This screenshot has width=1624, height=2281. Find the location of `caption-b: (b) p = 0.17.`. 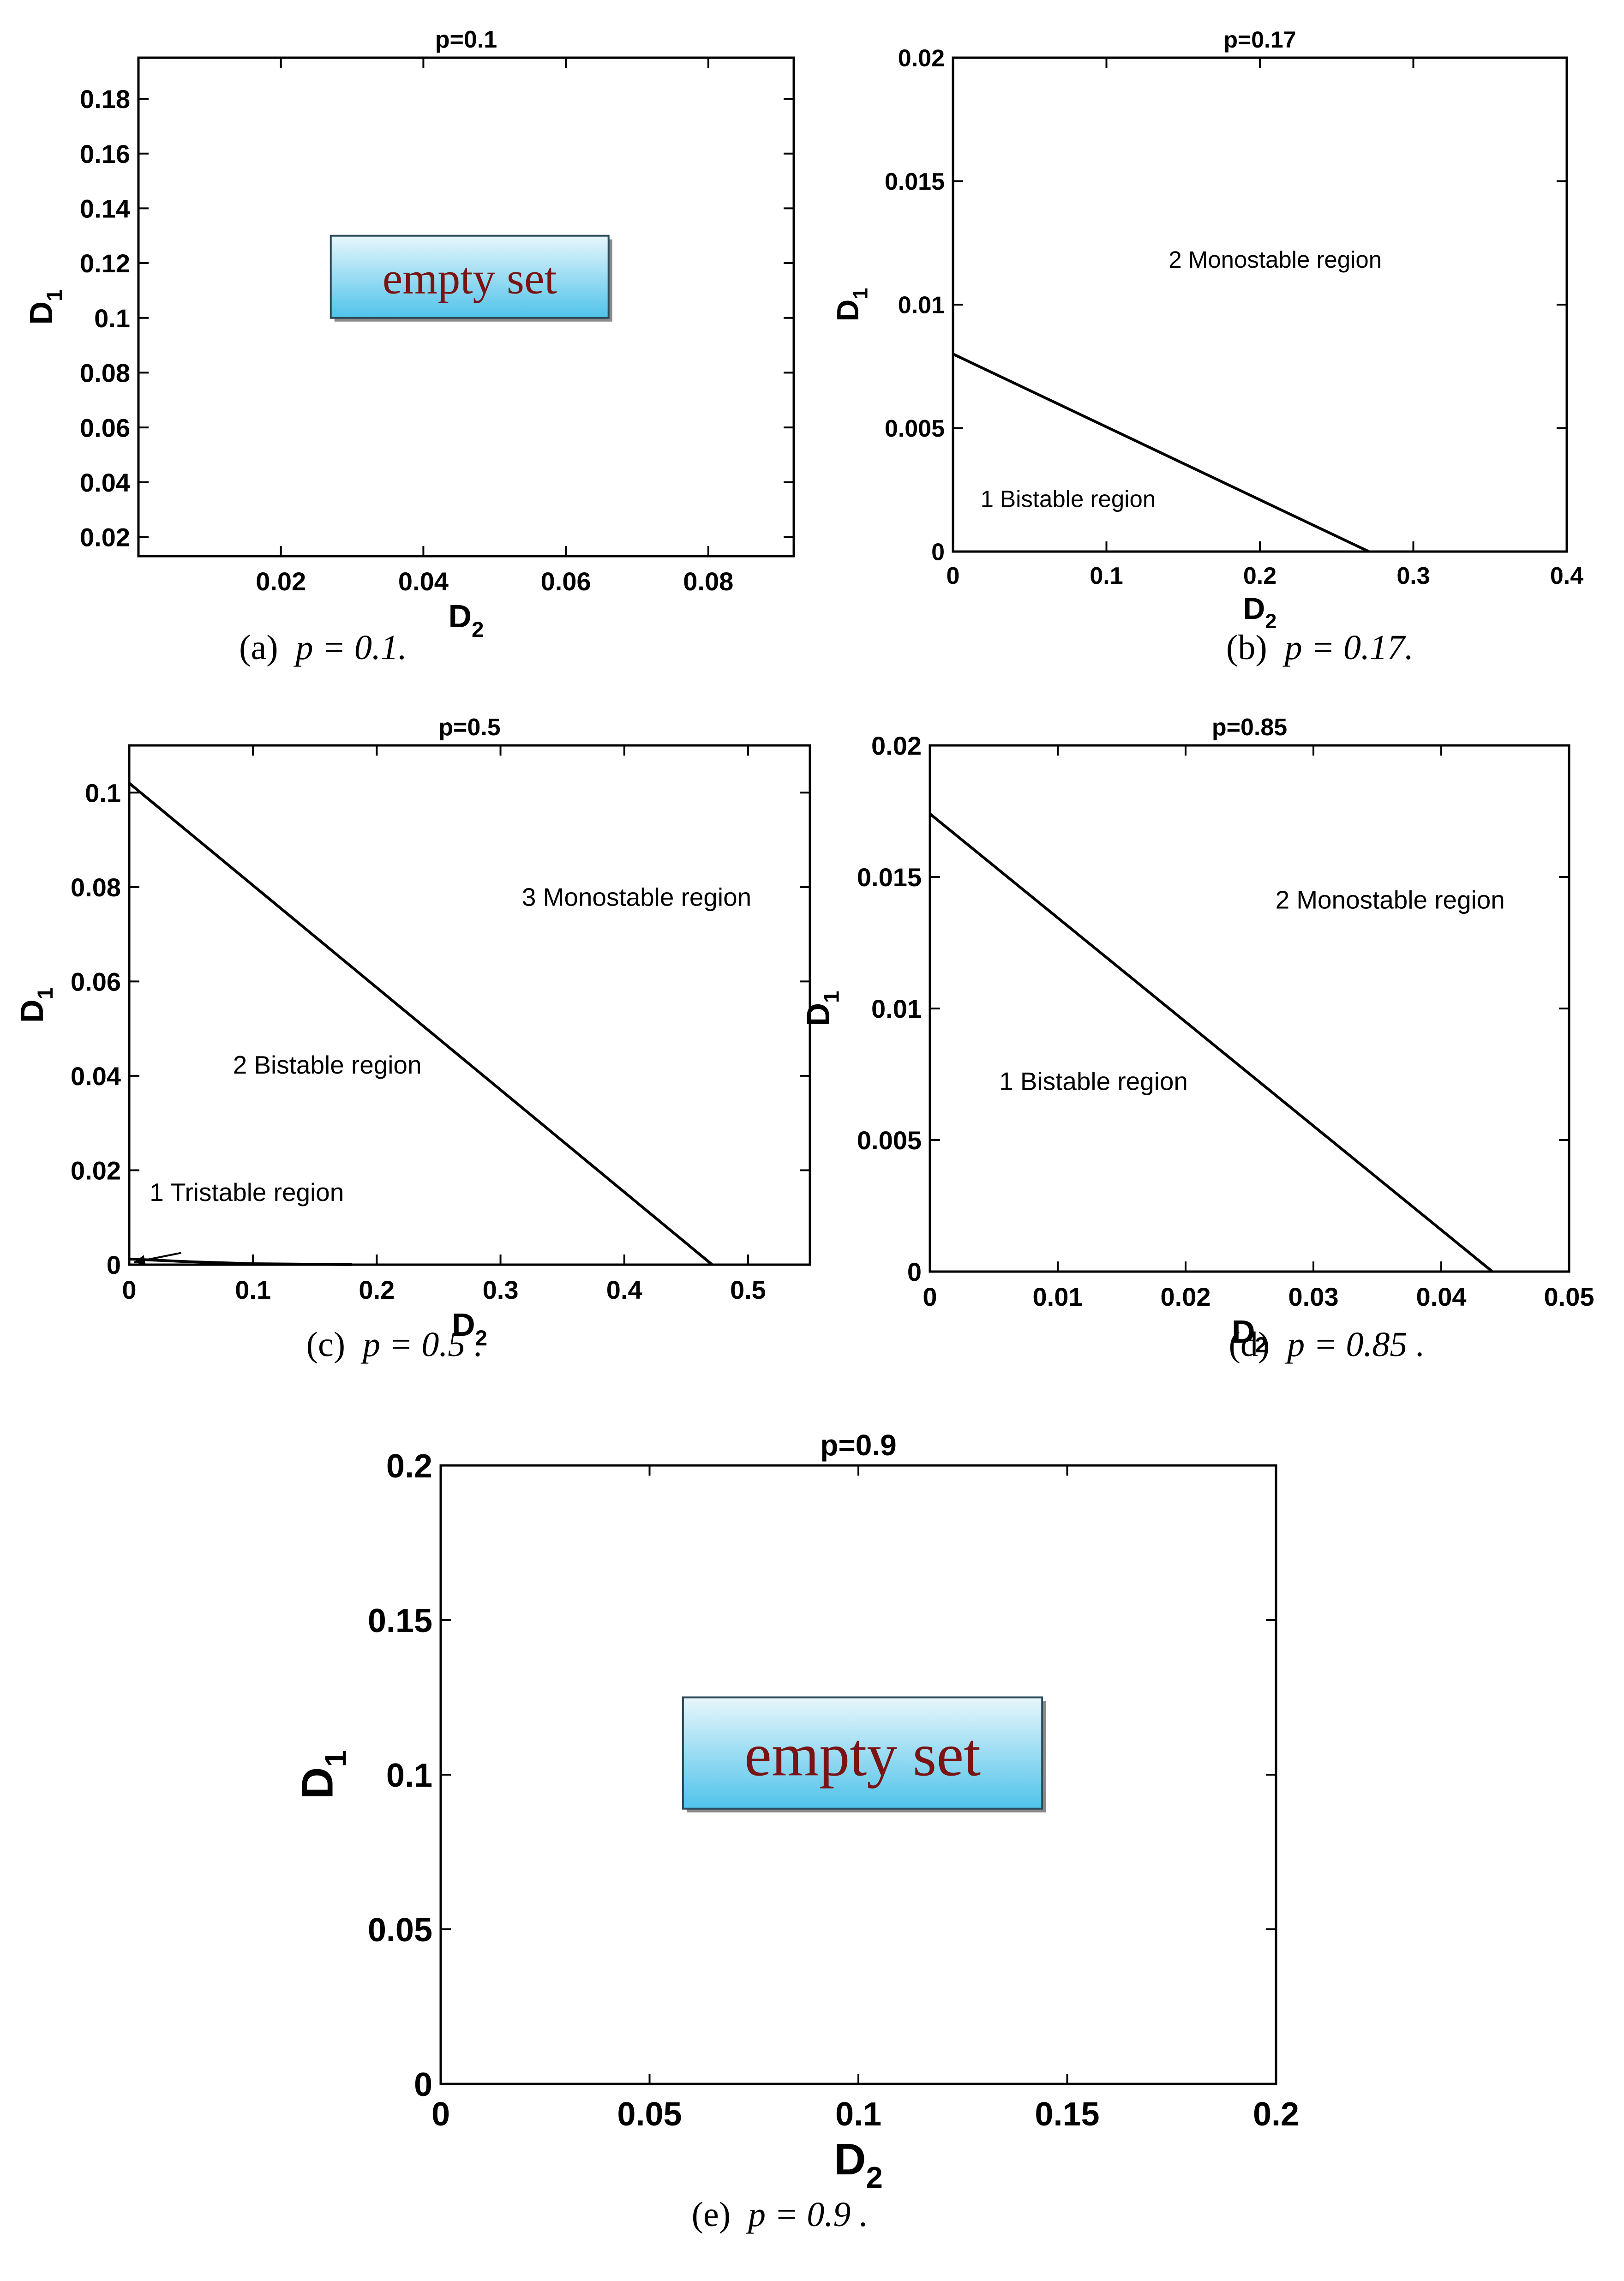

caption-b: (b) p = 0.17. is located at coordinates (1320, 647).